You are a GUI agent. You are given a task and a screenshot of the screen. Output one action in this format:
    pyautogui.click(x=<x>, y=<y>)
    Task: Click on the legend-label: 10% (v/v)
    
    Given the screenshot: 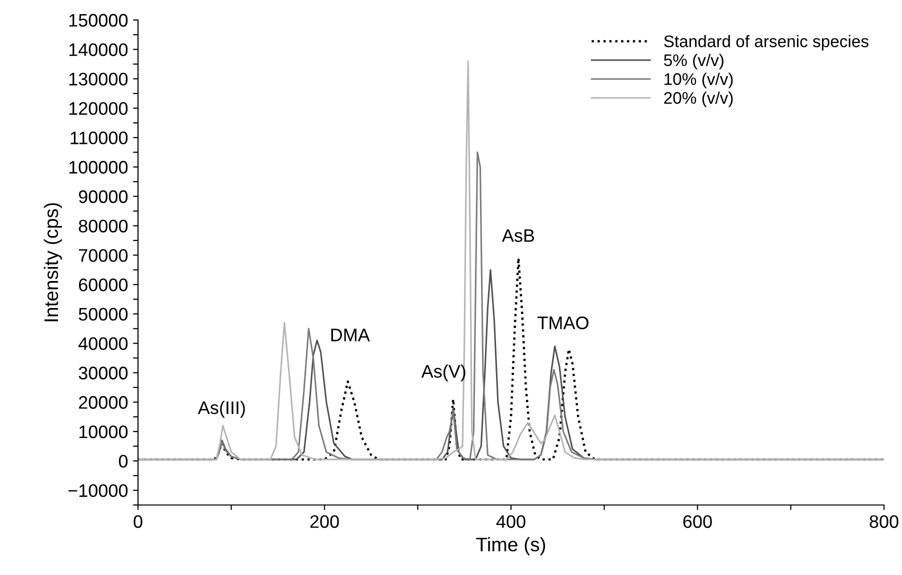 What is the action you would take?
    pyautogui.click(x=698, y=80)
    